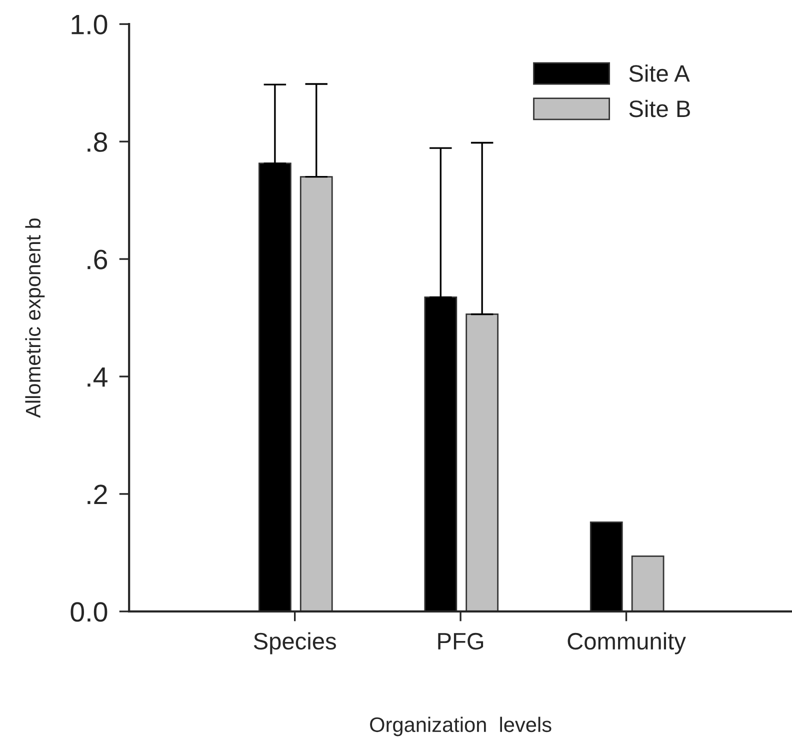 The image size is (792, 753). I want to click on y-tick-label: .4, so click(98, 377).